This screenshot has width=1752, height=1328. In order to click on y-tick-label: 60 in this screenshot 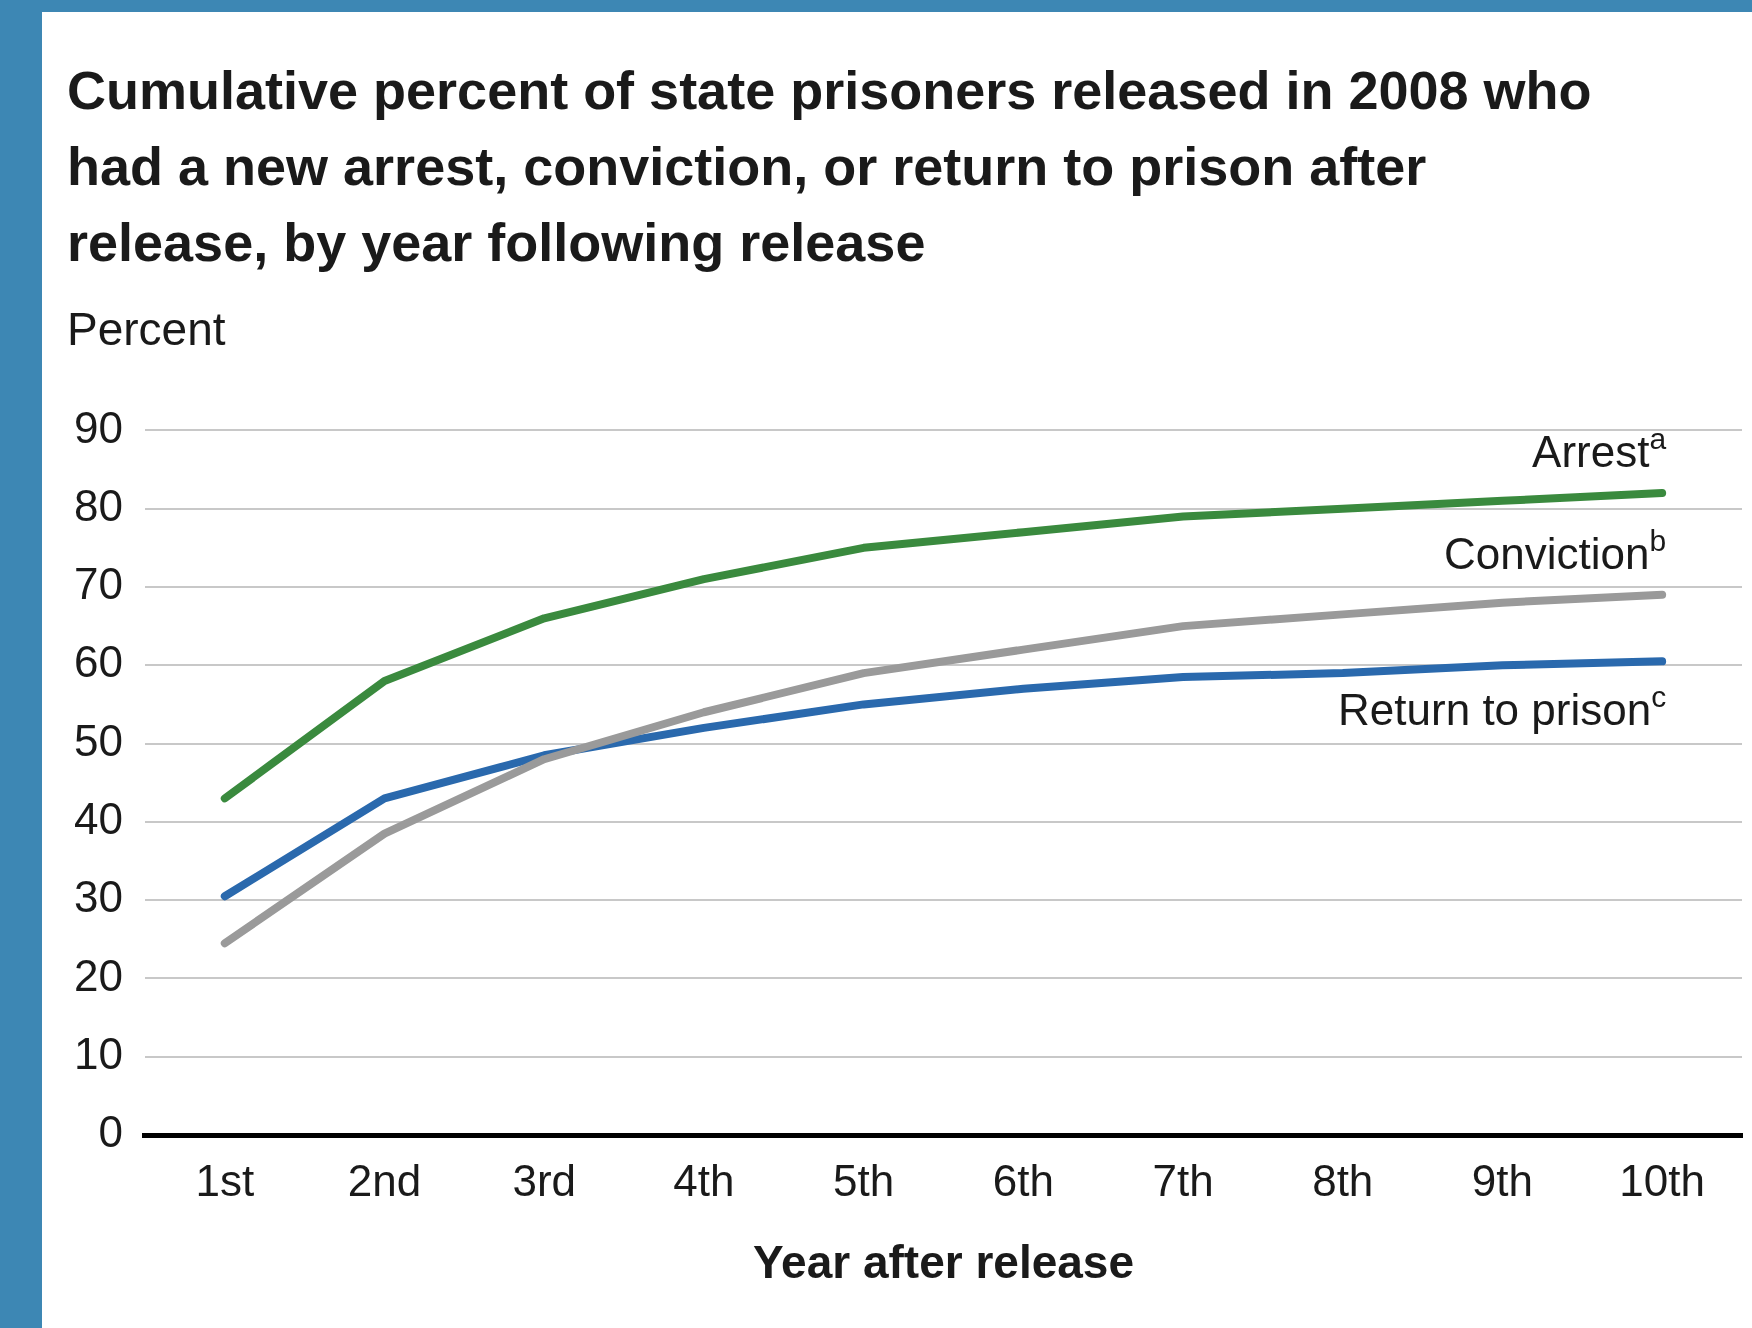, I will do `click(98, 662)`.